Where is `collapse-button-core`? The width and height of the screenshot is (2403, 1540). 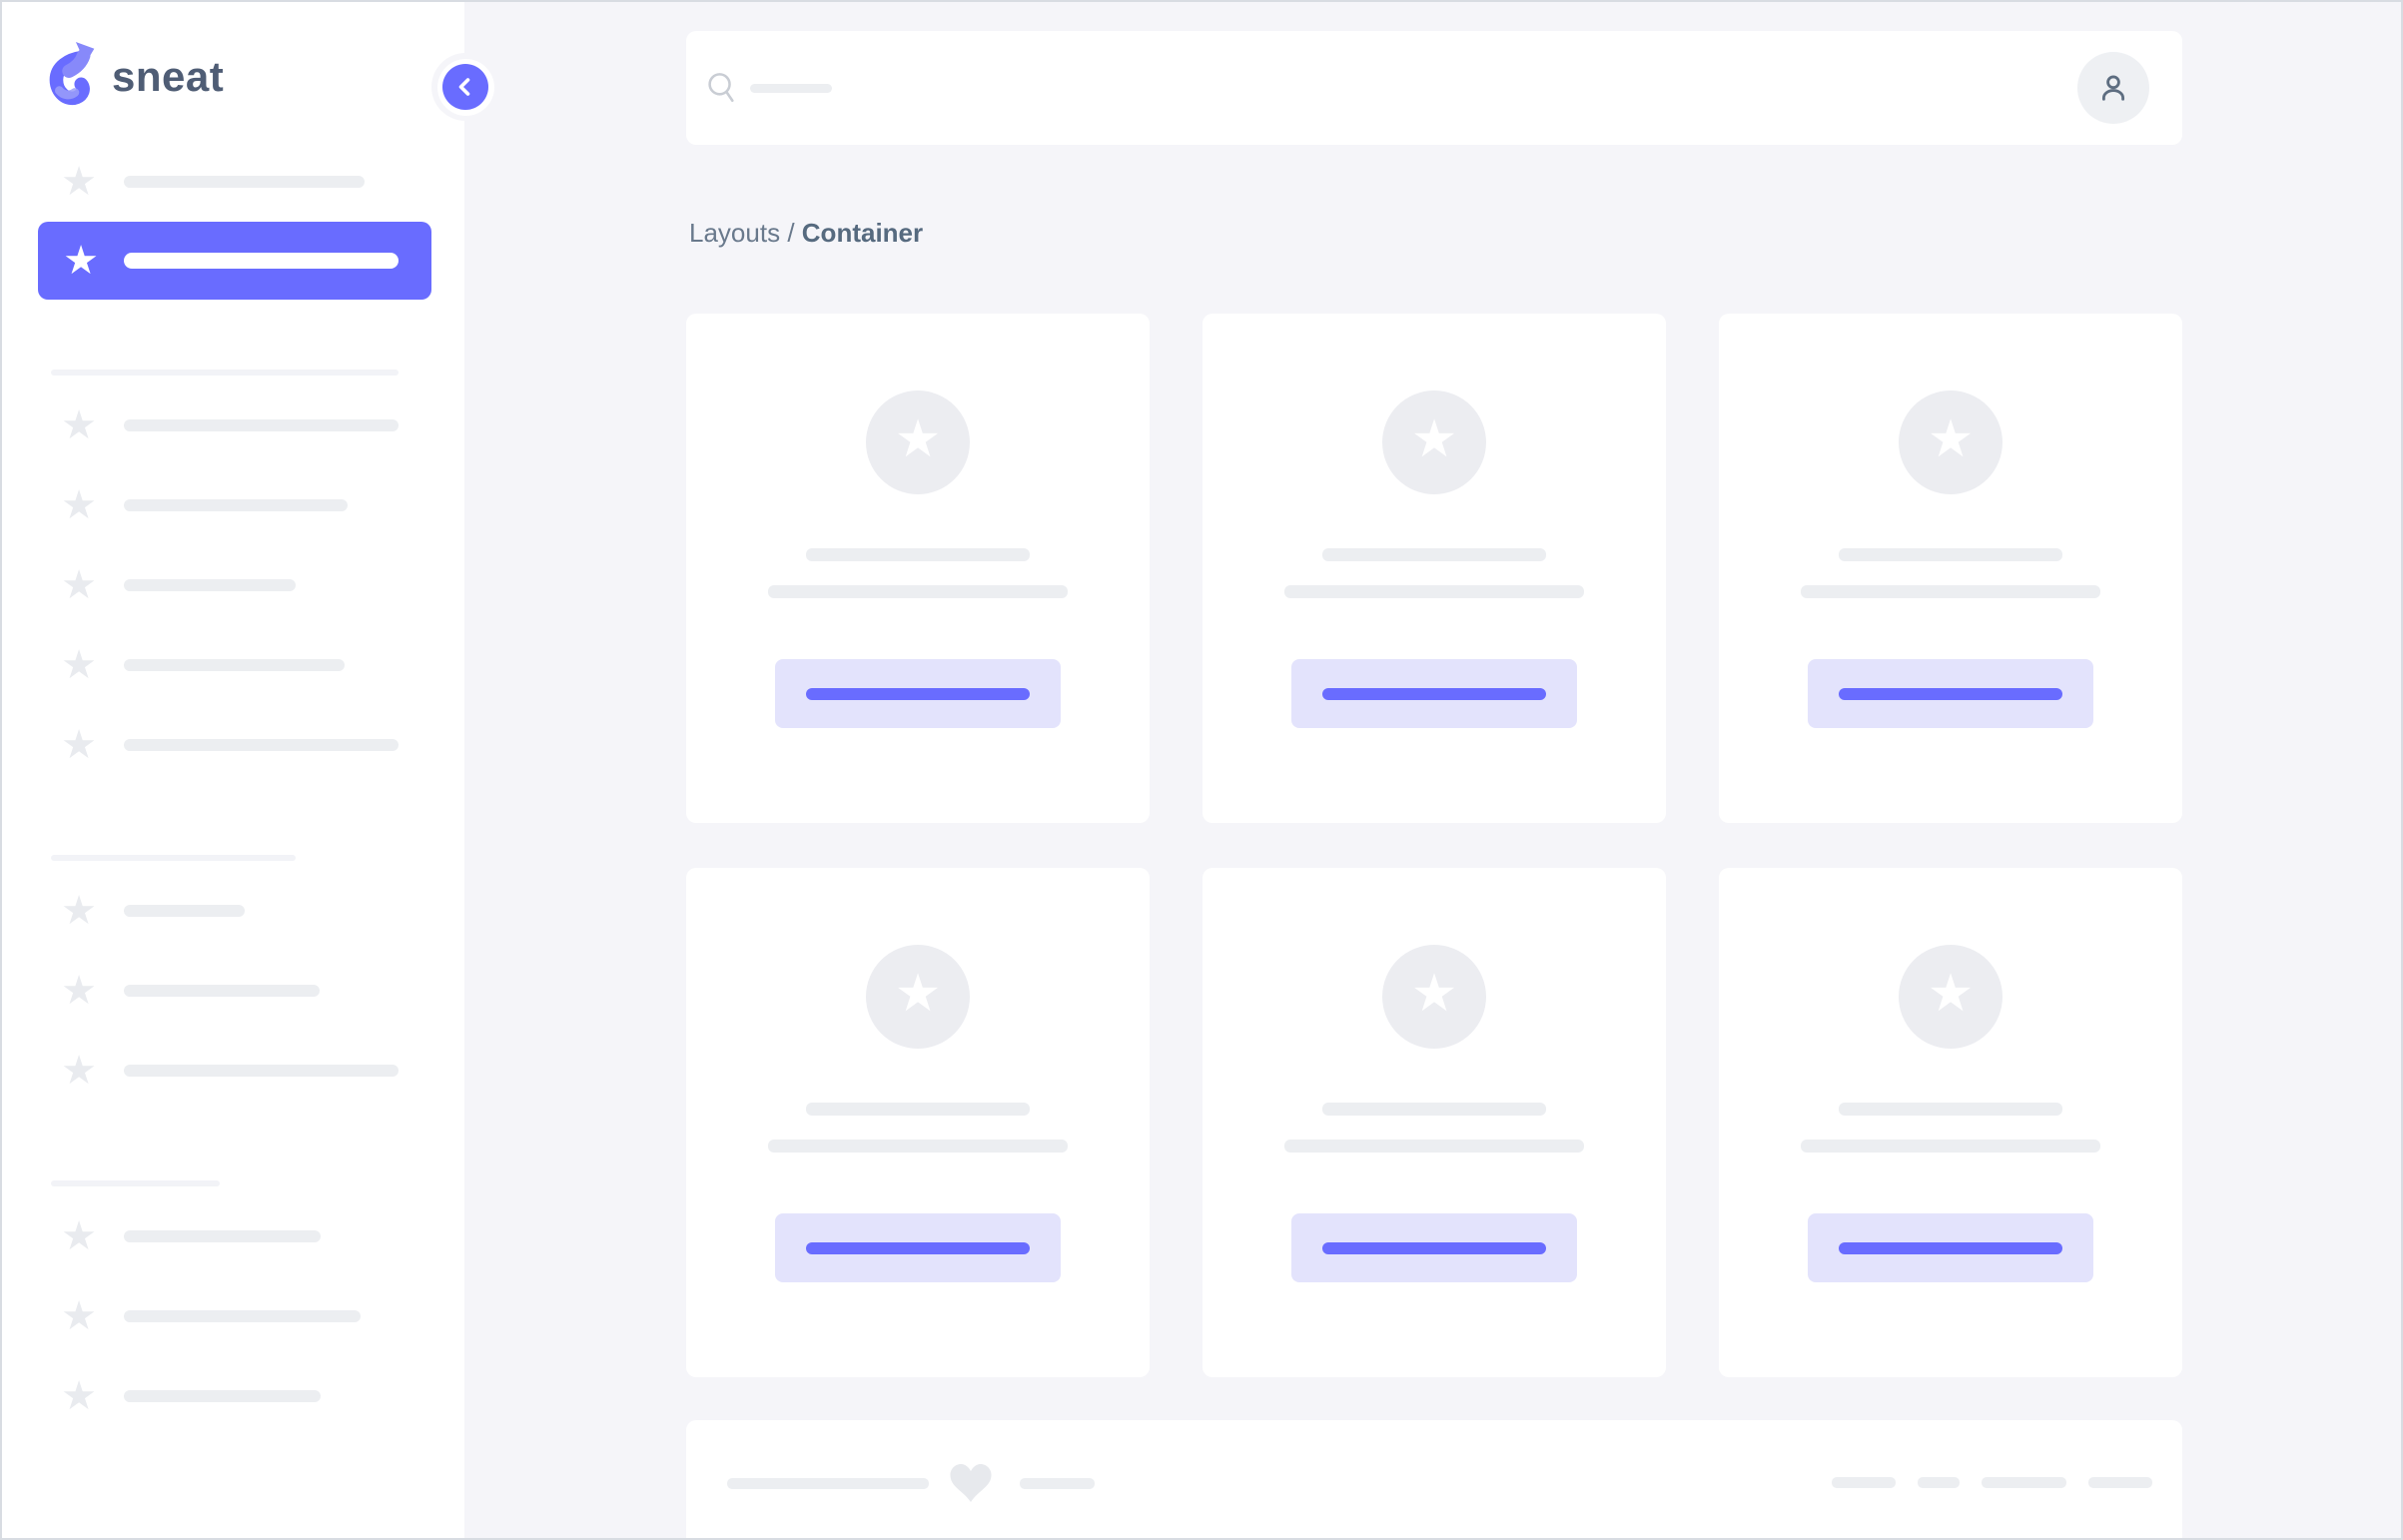
collapse-button-core is located at coordinates (465, 87).